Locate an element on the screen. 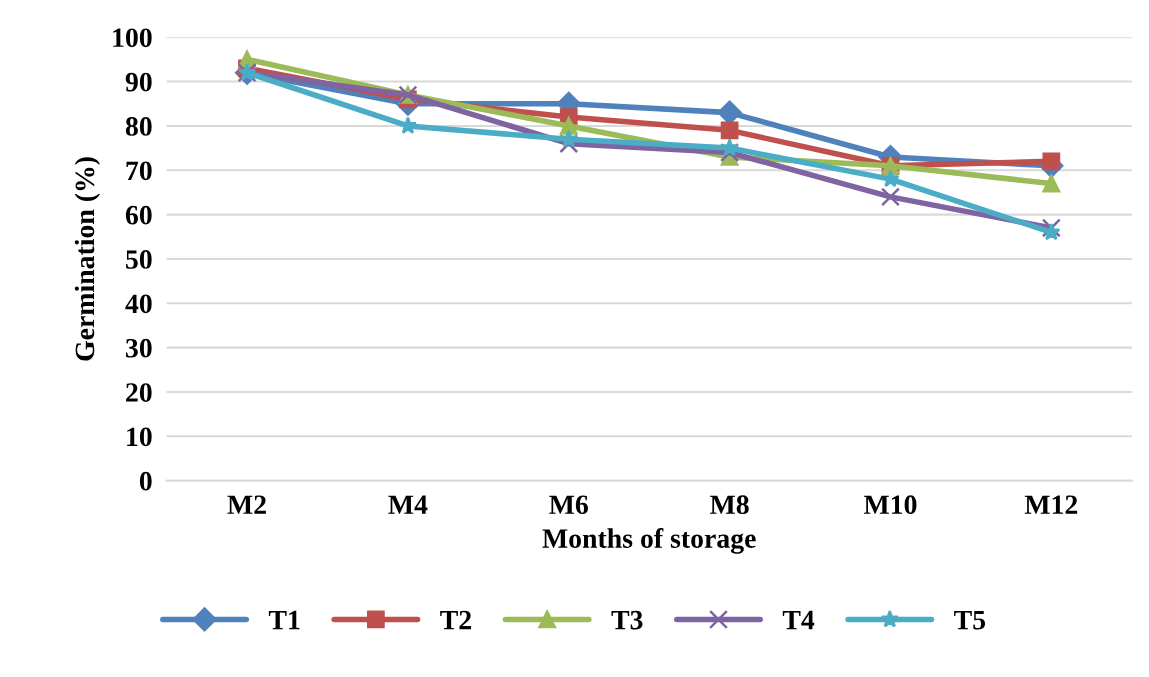 The height and width of the screenshot is (677, 1149). x-tick-label: M12 is located at coordinates (1051, 504).